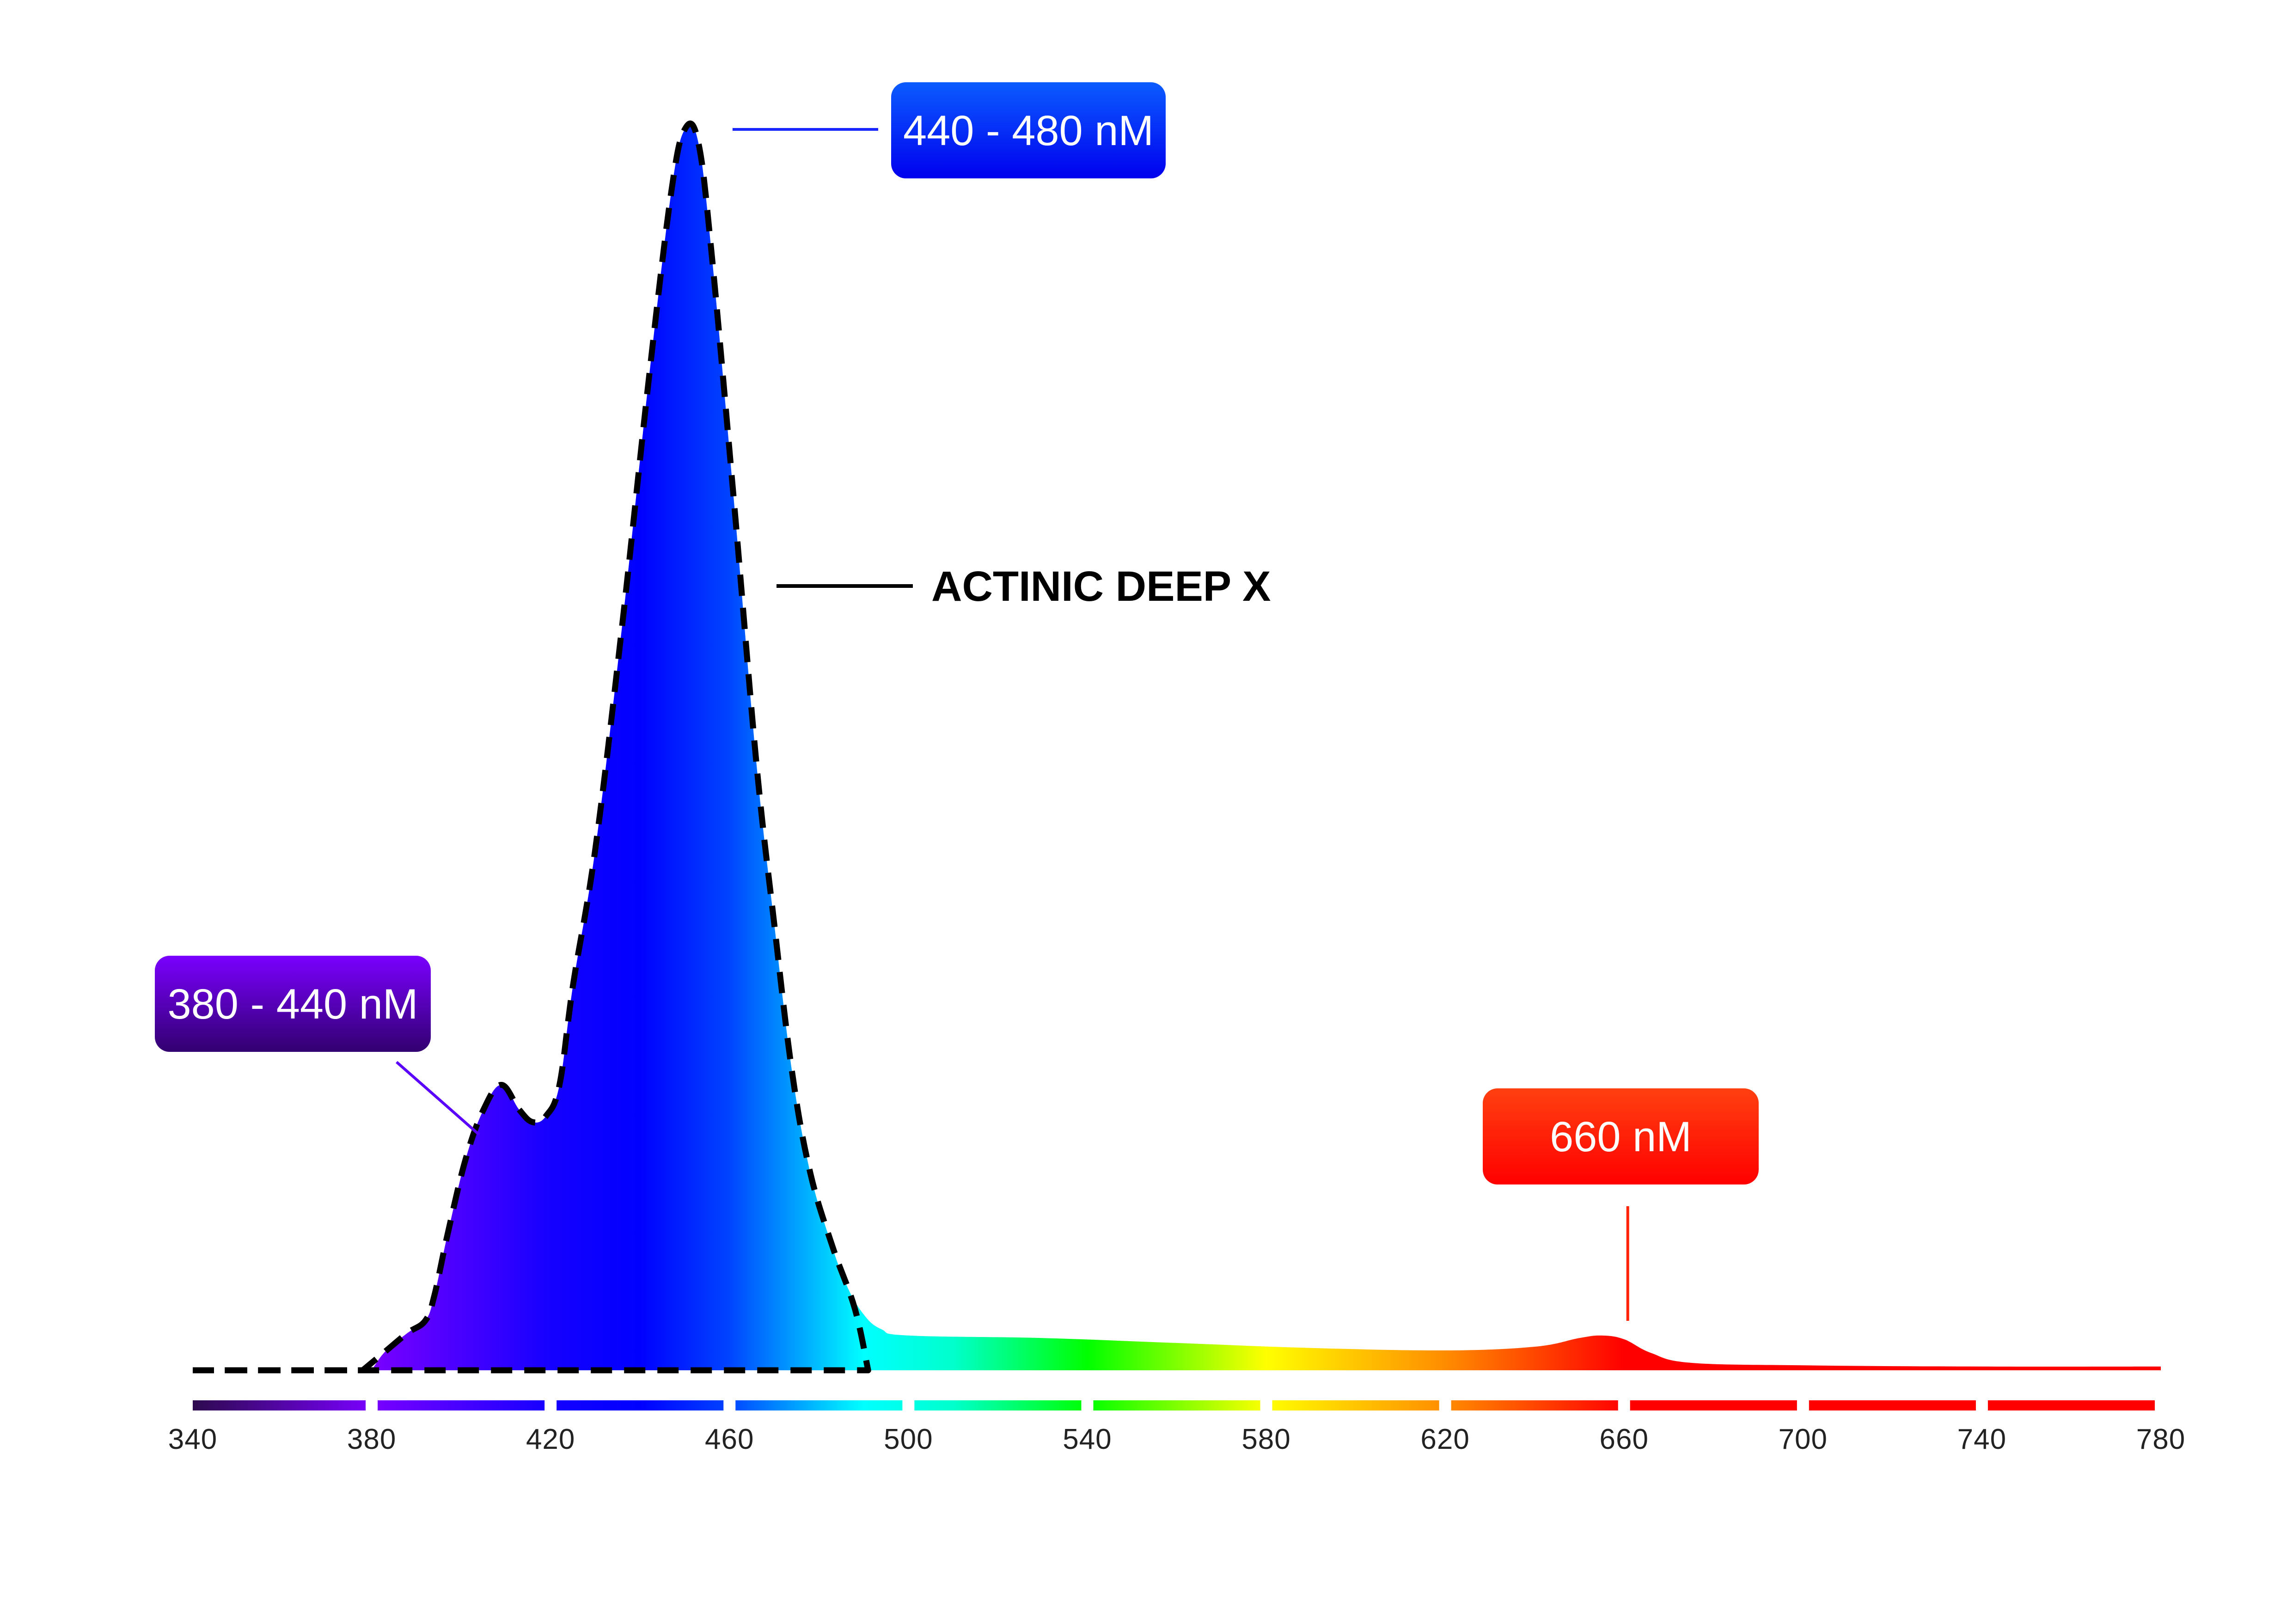 The image size is (2293, 1624). I want to click on x-tick-label: 460, so click(729, 1439).